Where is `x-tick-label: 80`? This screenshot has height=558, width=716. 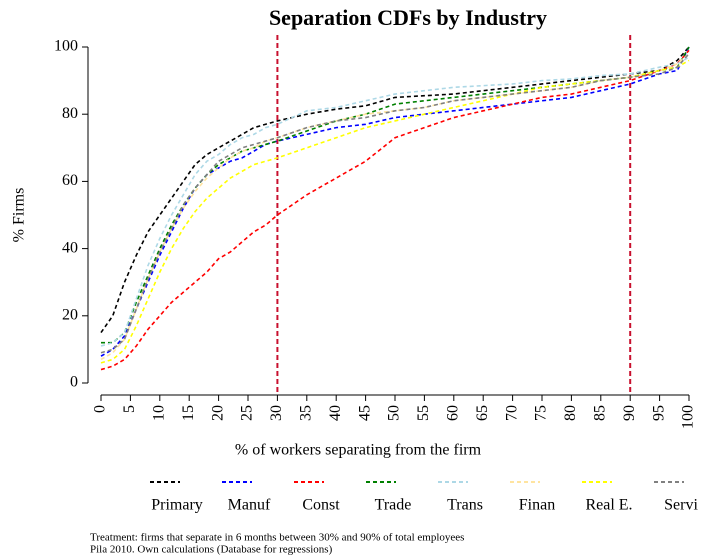
x-tick-label: 80 is located at coordinates (570, 413).